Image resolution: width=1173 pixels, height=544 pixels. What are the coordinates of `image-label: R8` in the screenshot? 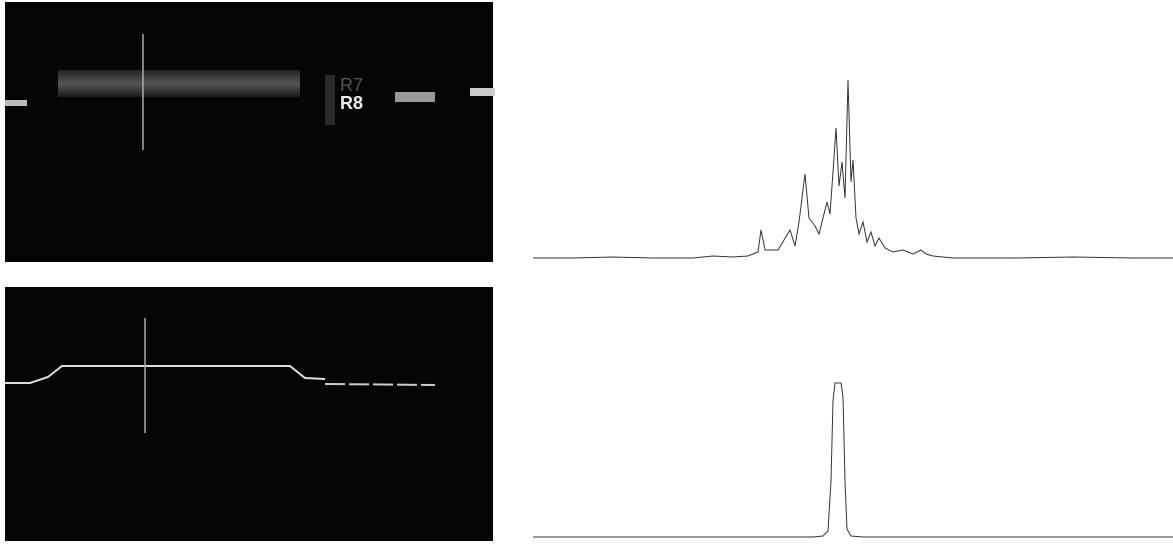 It's located at (351, 103).